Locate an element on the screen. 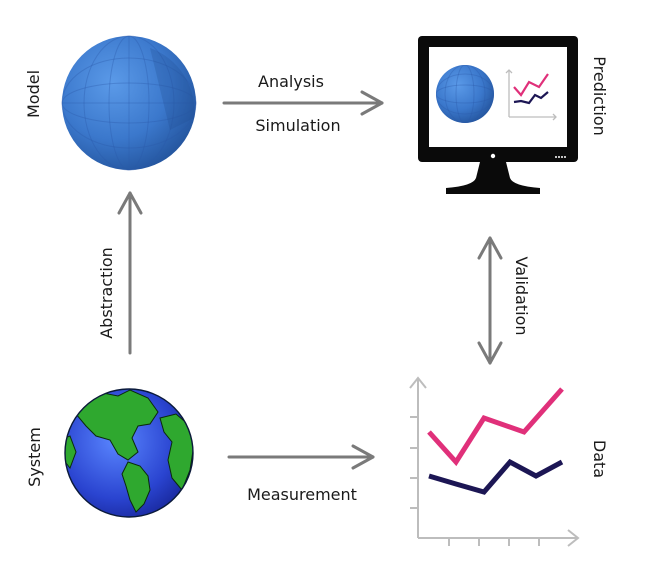  abstraction-label: Abstraction is located at coordinates (106, 293).